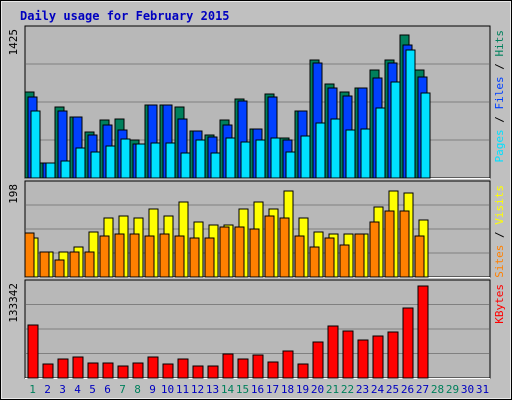 This screenshot has width=512, height=400. What do you see at coordinates (499, 43) in the screenshot?
I see `legend-entry-hits: Hits` at bounding box center [499, 43].